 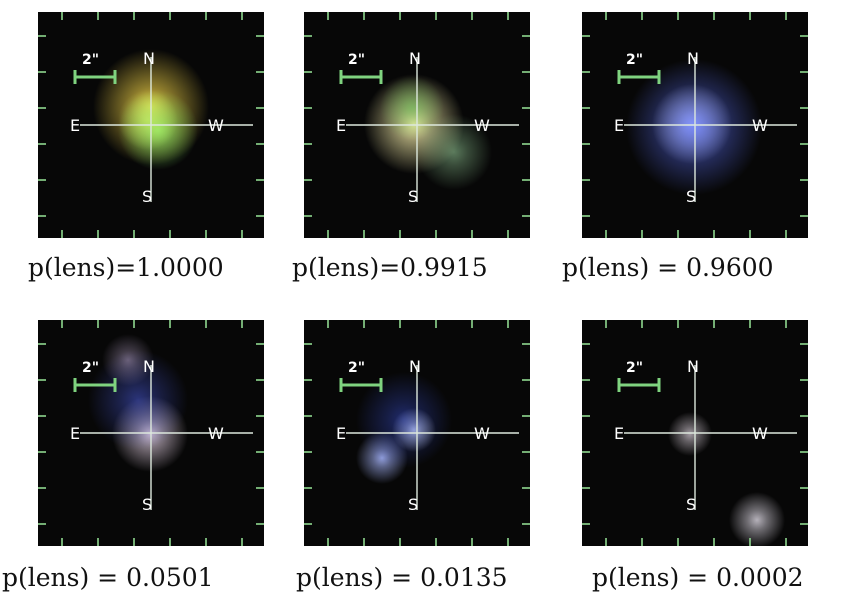 What do you see at coordinates (108, 577) in the screenshot?
I see `lens-probability-caption-4: p(lens) = 0.0501` at bounding box center [108, 577].